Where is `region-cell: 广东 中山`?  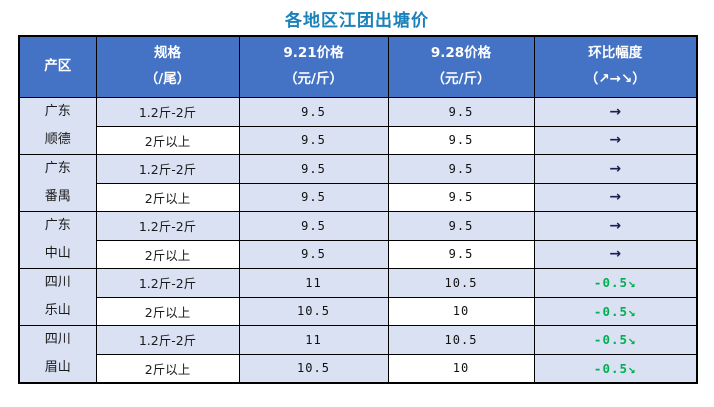
region-cell: 广东 中山 is located at coordinates (57, 240).